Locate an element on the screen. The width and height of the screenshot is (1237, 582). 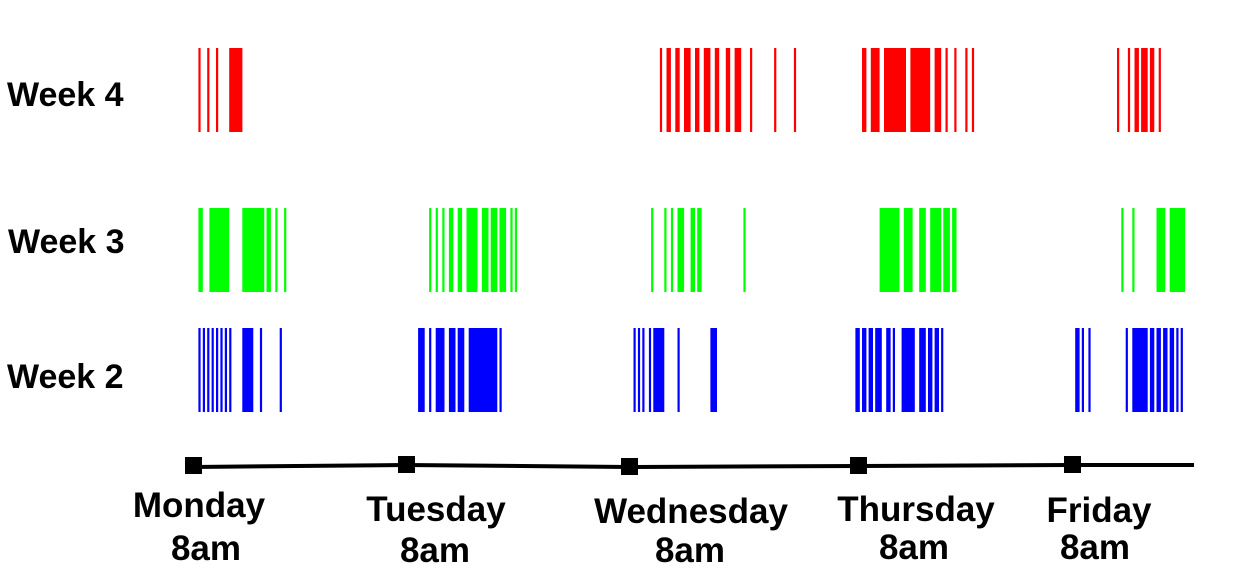
time-axis is located at coordinates (689, 465).